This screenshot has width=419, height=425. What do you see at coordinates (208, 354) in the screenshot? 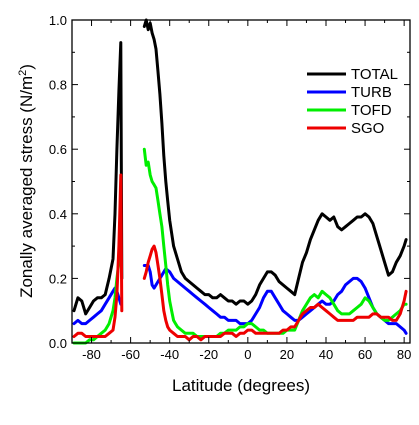
I see `x-tick-label: -20` at bounding box center [208, 354].